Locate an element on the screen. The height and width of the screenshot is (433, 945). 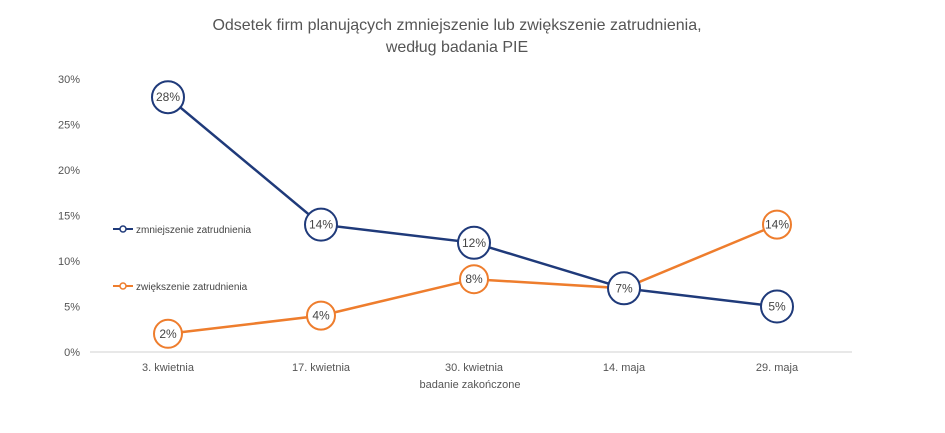
x-tick-label: 17. kwietnia is located at coordinates (321, 368).